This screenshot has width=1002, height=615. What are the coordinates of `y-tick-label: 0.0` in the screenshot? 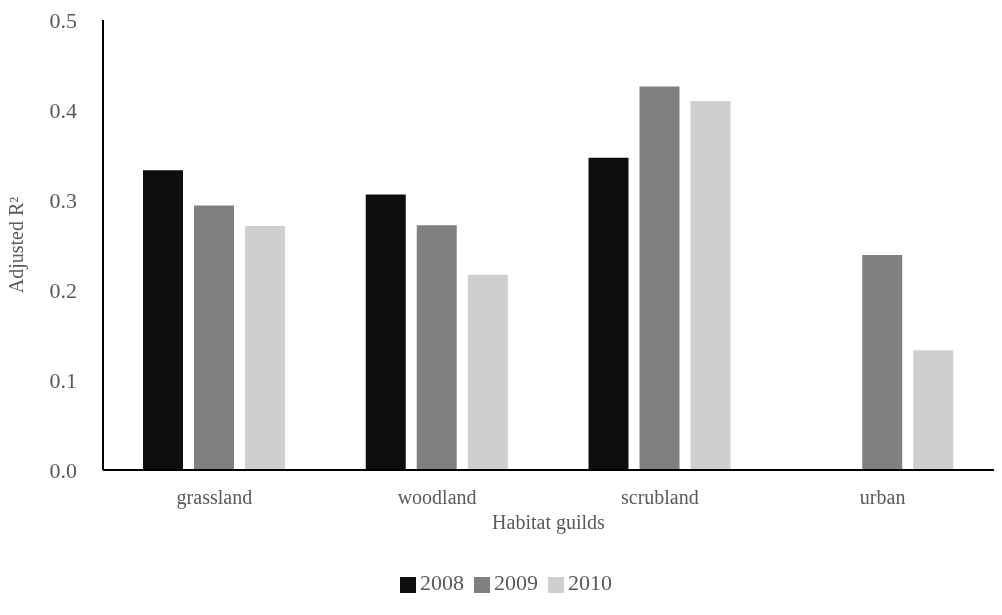 It's located at (63, 470).